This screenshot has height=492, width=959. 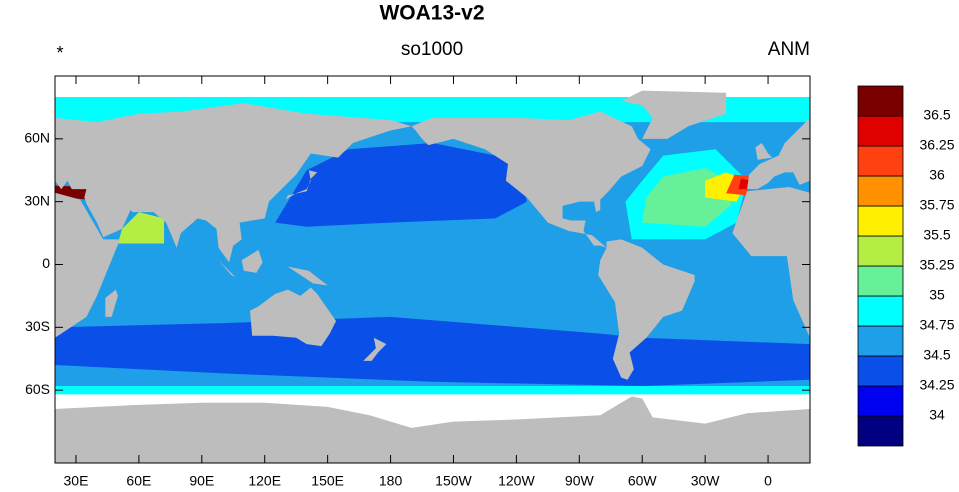 What do you see at coordinates (516, 481) in the screenshot?
I see `x-tick-label: 120W` at bounding box center [516, 481].